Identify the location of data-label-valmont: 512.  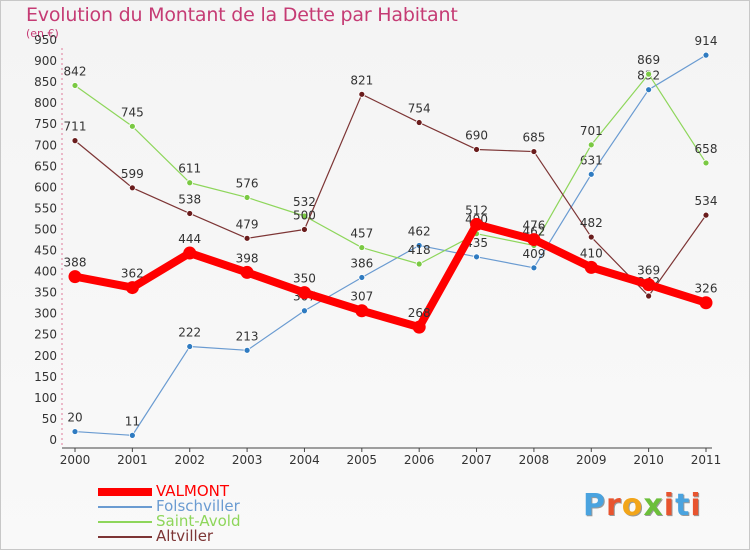
(476, 210).